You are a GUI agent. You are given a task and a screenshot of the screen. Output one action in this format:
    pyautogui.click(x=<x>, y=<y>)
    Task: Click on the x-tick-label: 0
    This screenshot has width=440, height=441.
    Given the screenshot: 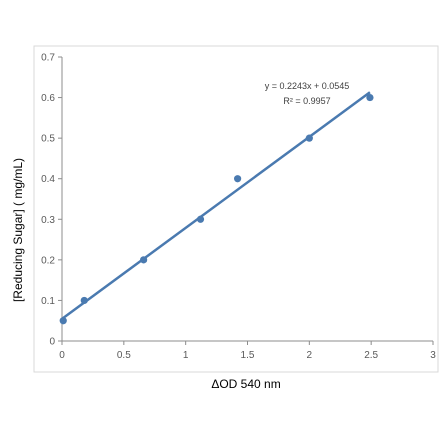 What is the action you would take?
    pyautogui.click(x=62, y=355)
    